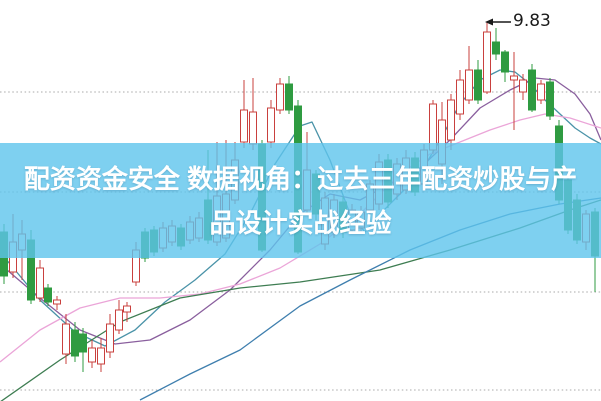 The height and width of the screenshot is (401, 601). I want to click on arrow-head, so click(489, 22).